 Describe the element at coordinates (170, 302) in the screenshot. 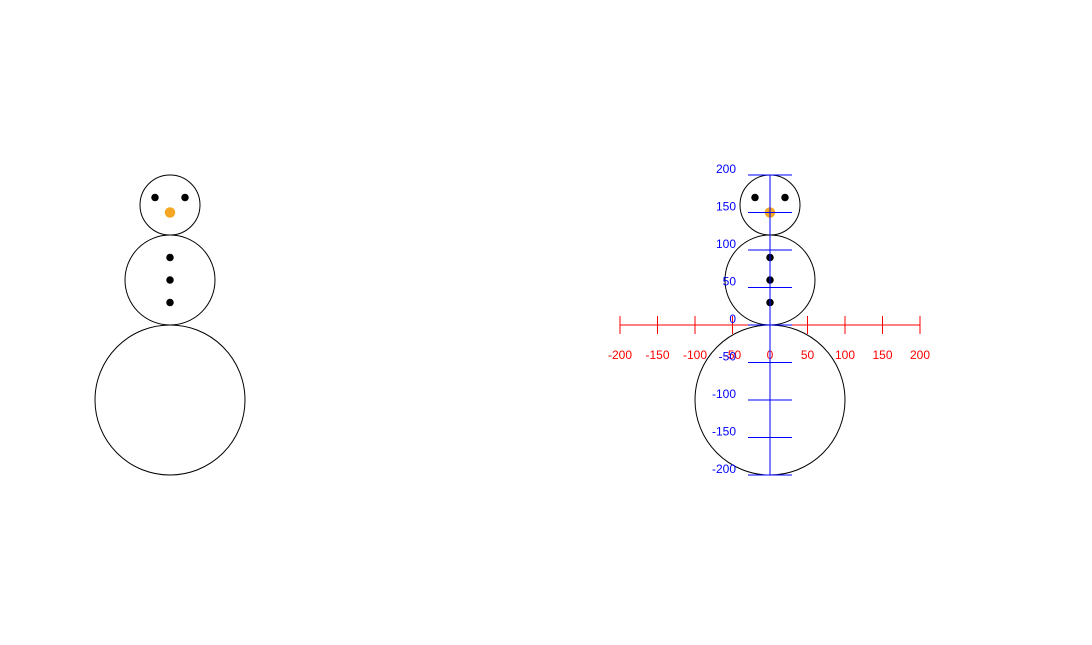

I see `plain-bottom-button-dot` at that location.